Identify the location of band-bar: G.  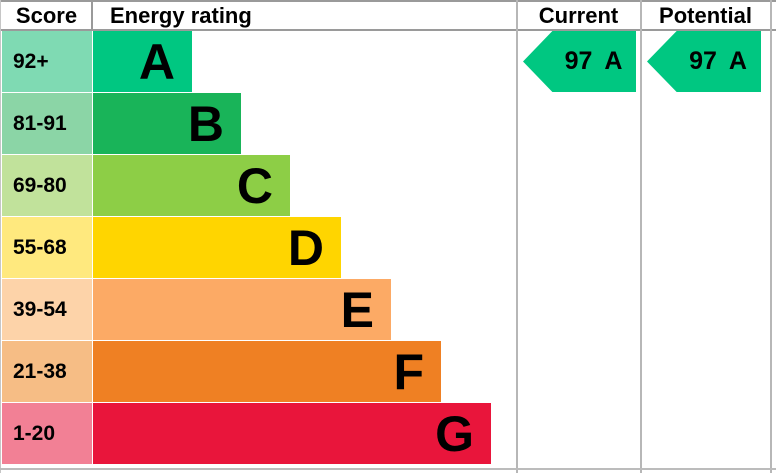
(292, 433).